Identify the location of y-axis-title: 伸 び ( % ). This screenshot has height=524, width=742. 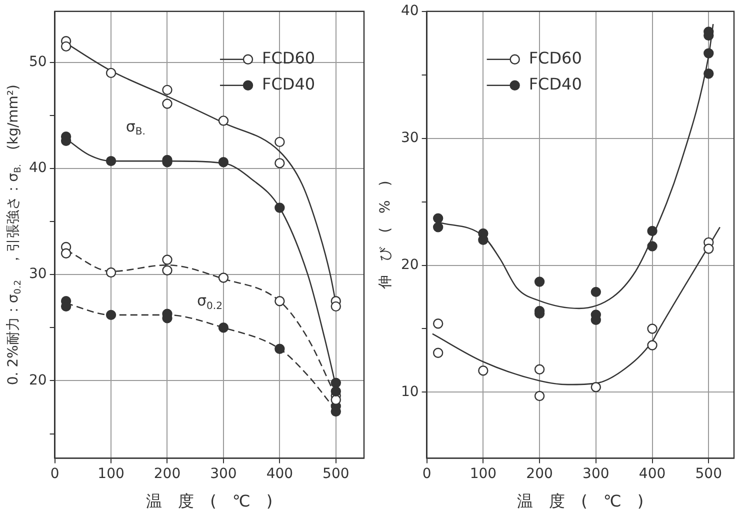
(386, 235).